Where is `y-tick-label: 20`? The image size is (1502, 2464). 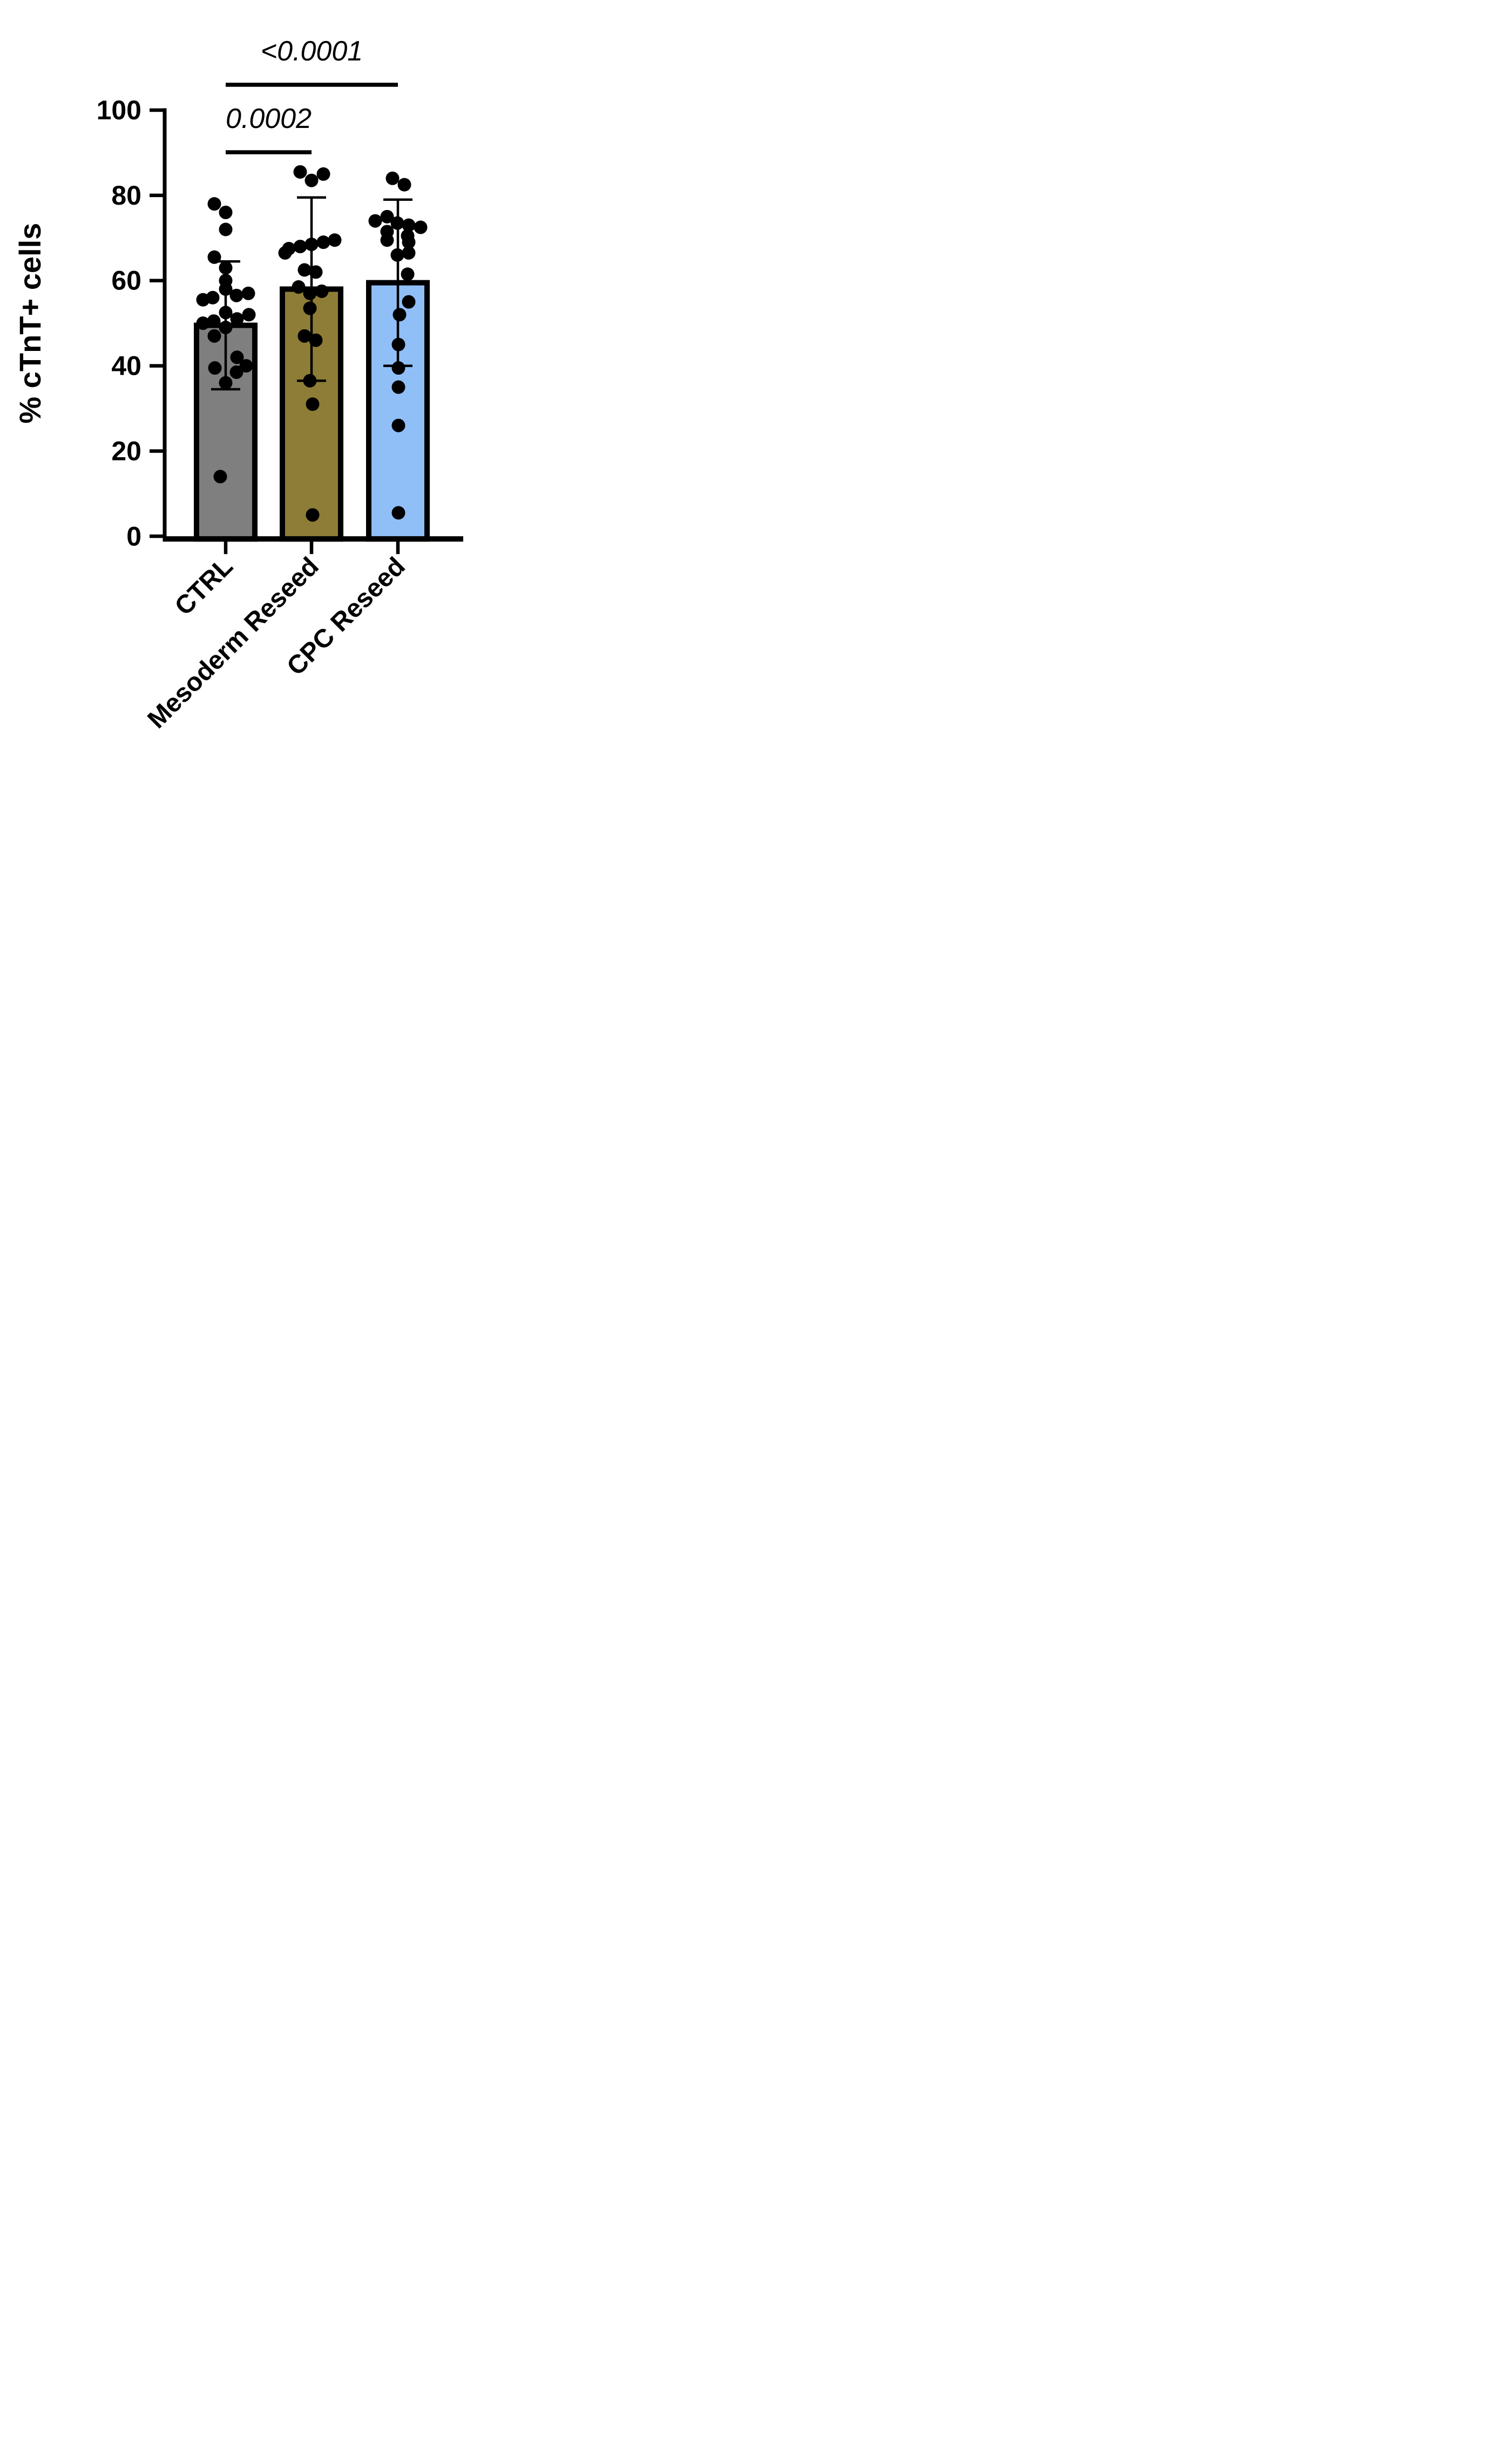 y-tick-label: 20 is located at coordinates (126, 451).